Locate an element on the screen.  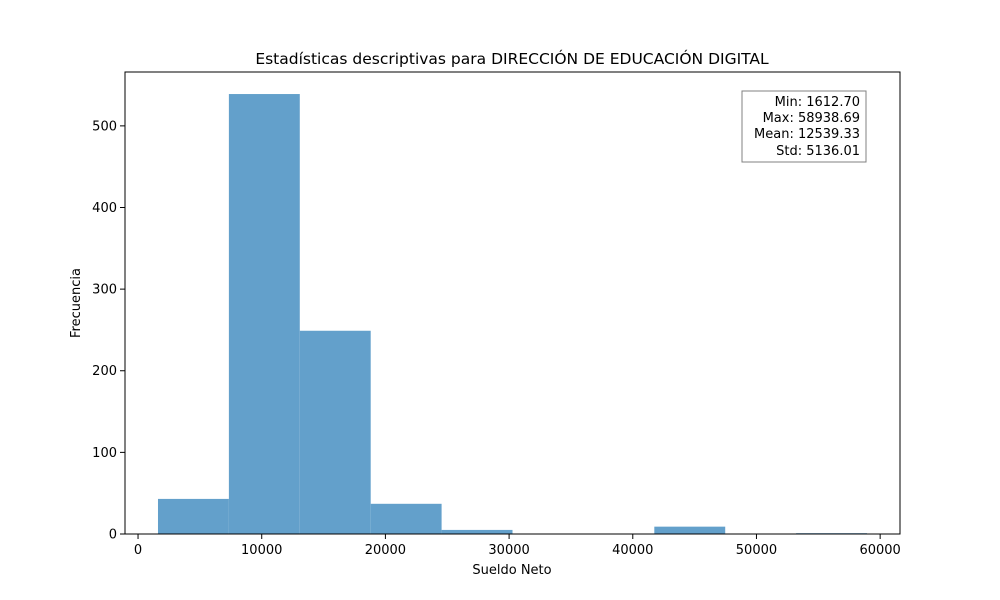
x-tick-label: 40000 is located at coordinates (632, 550).